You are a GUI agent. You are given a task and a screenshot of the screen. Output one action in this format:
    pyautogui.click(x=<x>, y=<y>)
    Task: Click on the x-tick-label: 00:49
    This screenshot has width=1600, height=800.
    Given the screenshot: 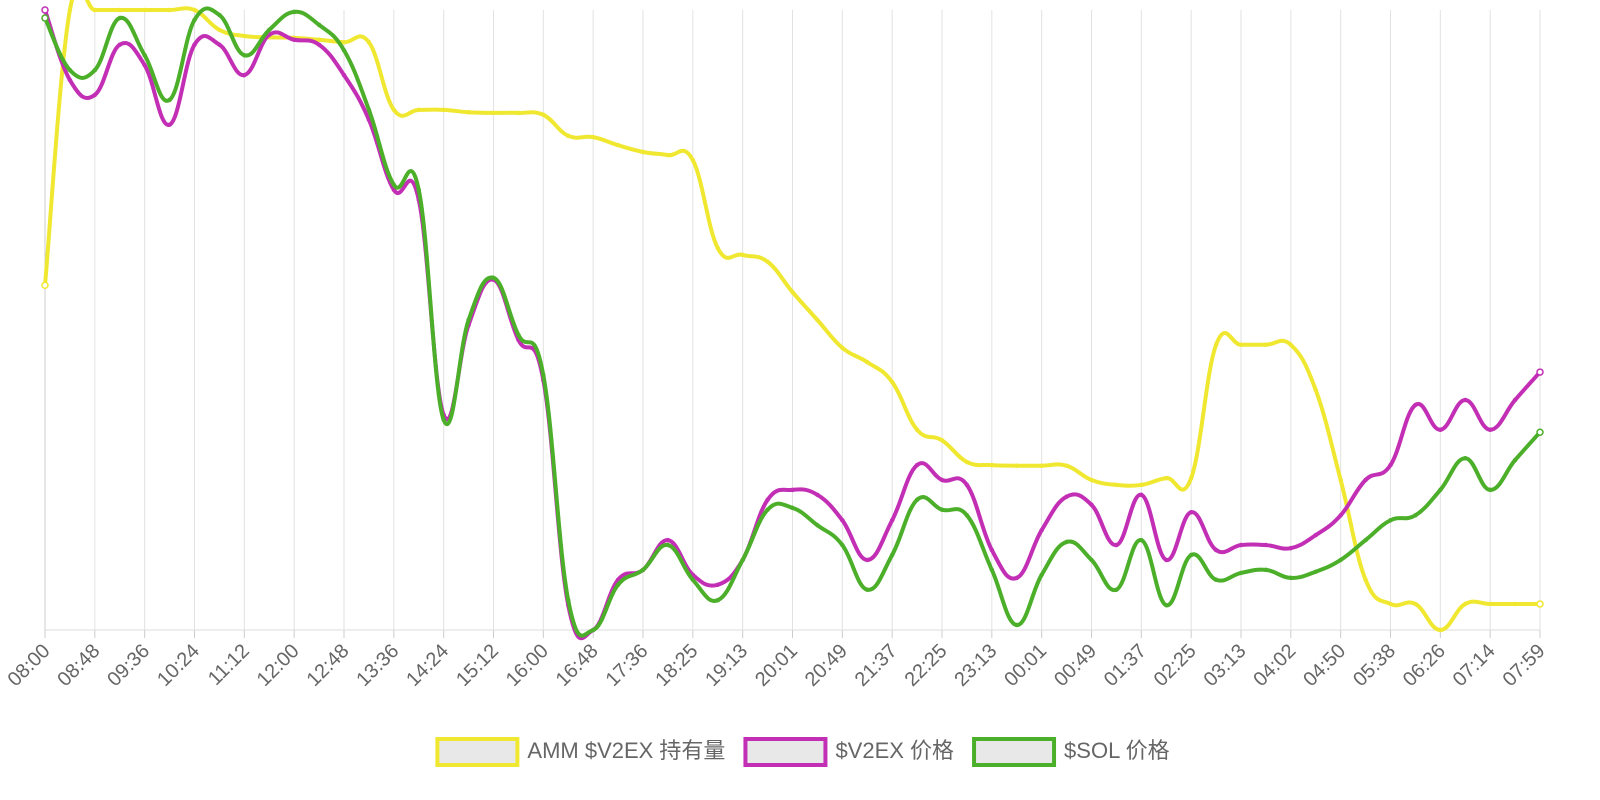 What is the action you would take?
    pyautogui.click(x=1075, y=665)
    